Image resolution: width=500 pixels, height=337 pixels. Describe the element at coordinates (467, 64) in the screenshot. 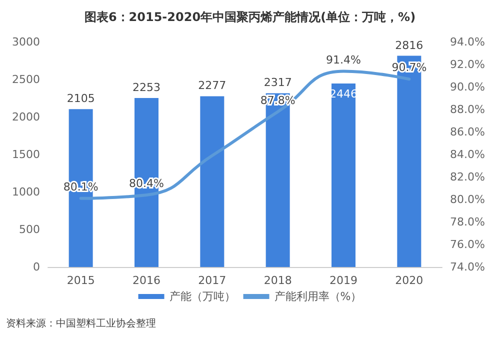

I see `y2-tick-label: 92.0%` at that location.